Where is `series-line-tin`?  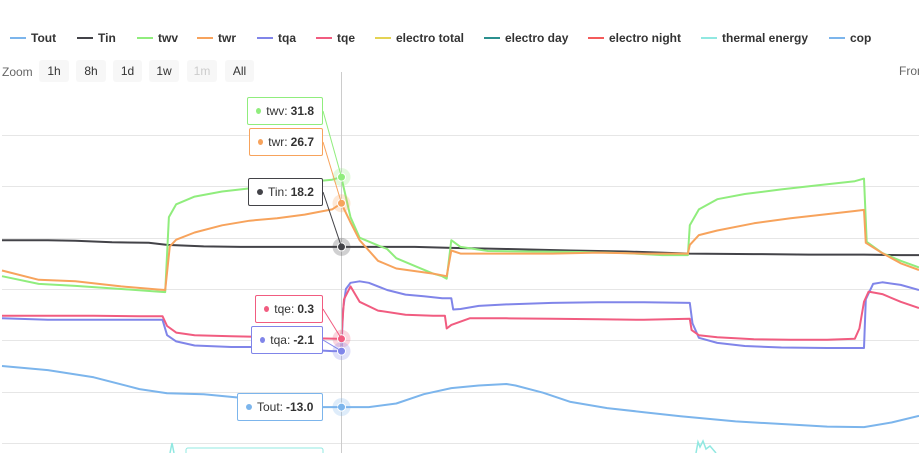 series-line-tin is located at coordinates (460, 248).